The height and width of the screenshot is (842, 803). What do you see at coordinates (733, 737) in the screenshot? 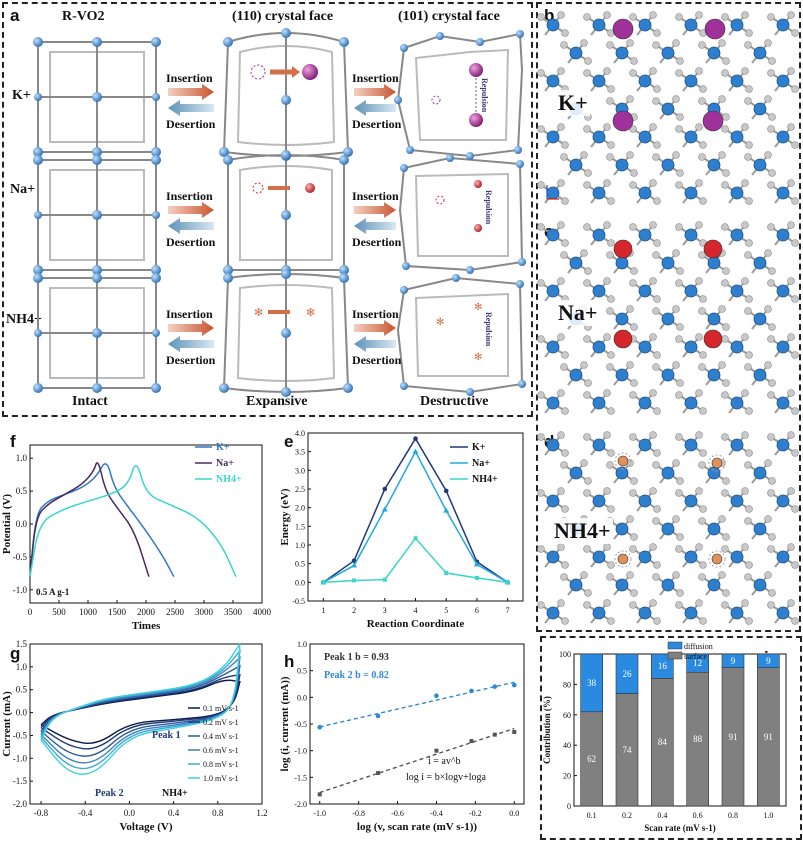
I see `i-label-surface: 91` at bounding box center [733, 737].